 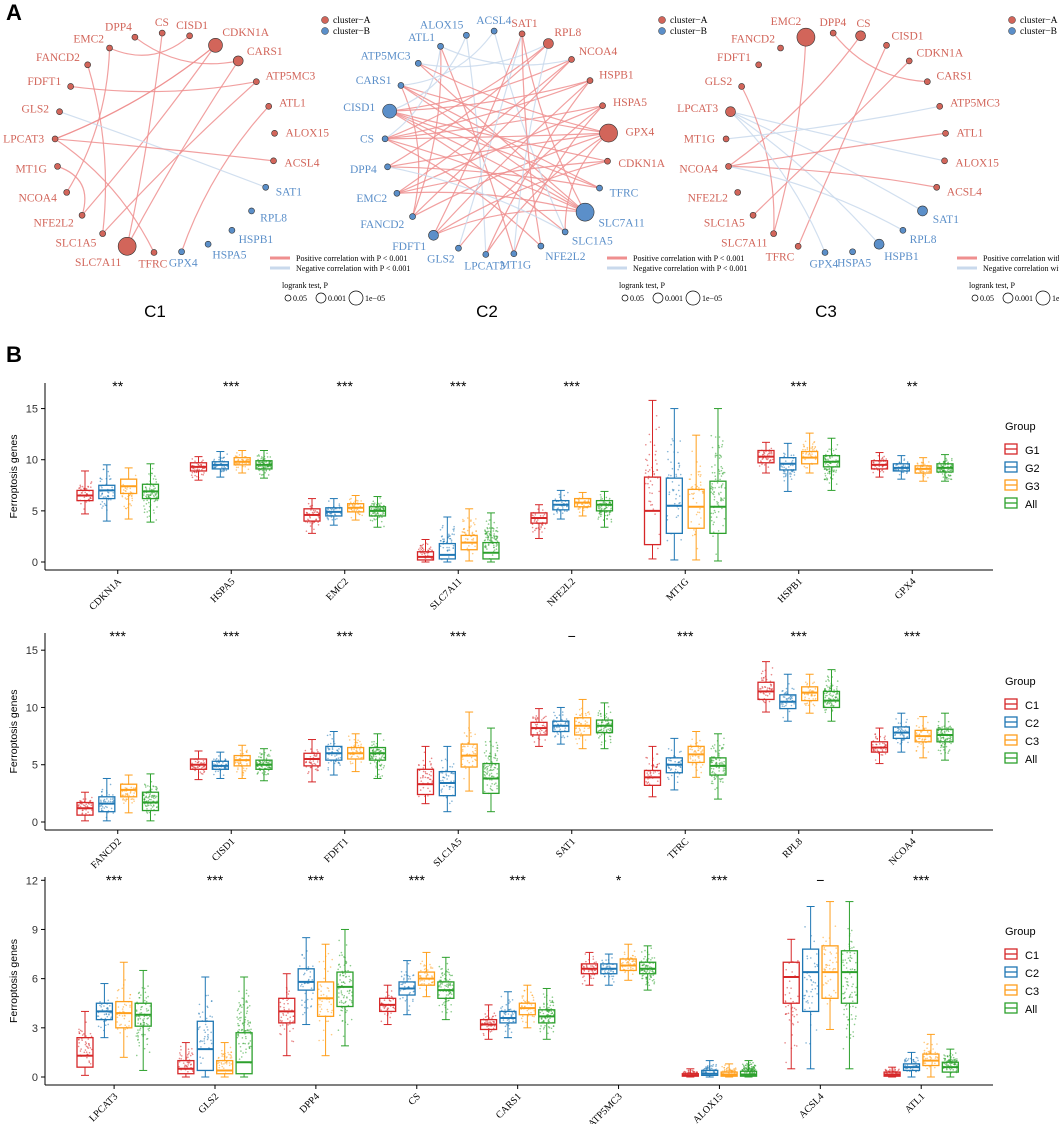 What do you see at coordinates (493, 177) in the screenshot?
I see `edge-TFRC-DPP4` at bounding box center [493, 177].